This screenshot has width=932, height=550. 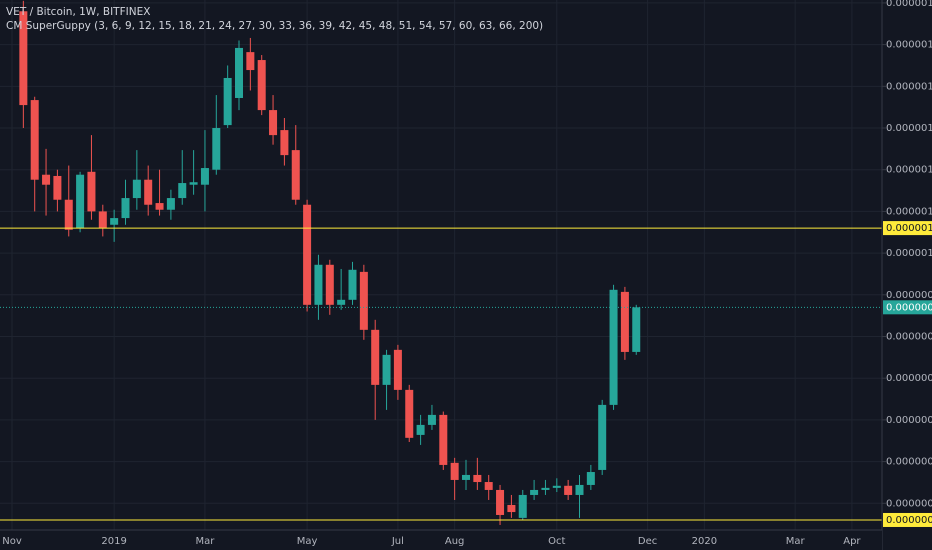 I want to click on y-tick-label: 0.00000080, so click(x=909, y=337).